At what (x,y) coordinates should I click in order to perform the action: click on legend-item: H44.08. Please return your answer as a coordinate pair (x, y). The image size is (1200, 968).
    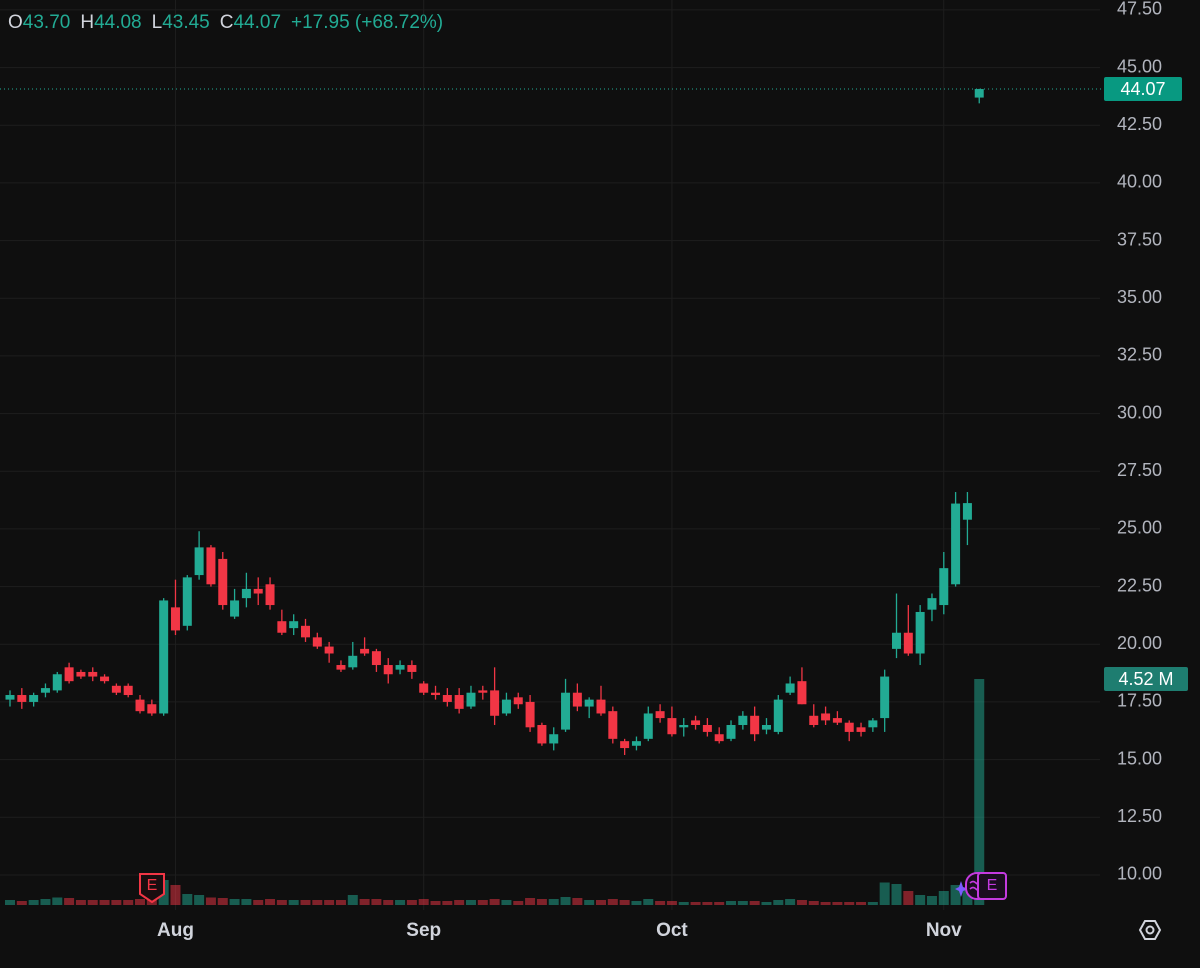
    Looking at the image, I should click on (110, 22).